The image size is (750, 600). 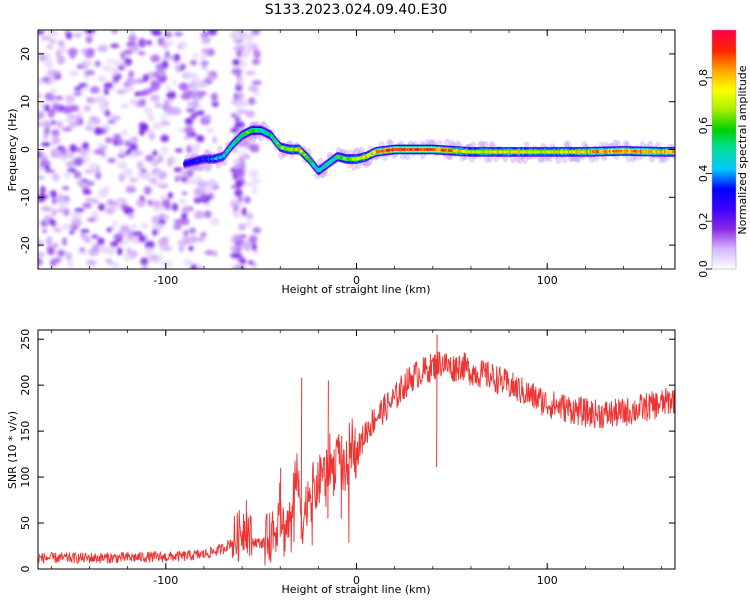 What do you see at coordinates (428, 150) in the screenshot?
I see `spectrogram-ridge` at bounding box center [428, 150].